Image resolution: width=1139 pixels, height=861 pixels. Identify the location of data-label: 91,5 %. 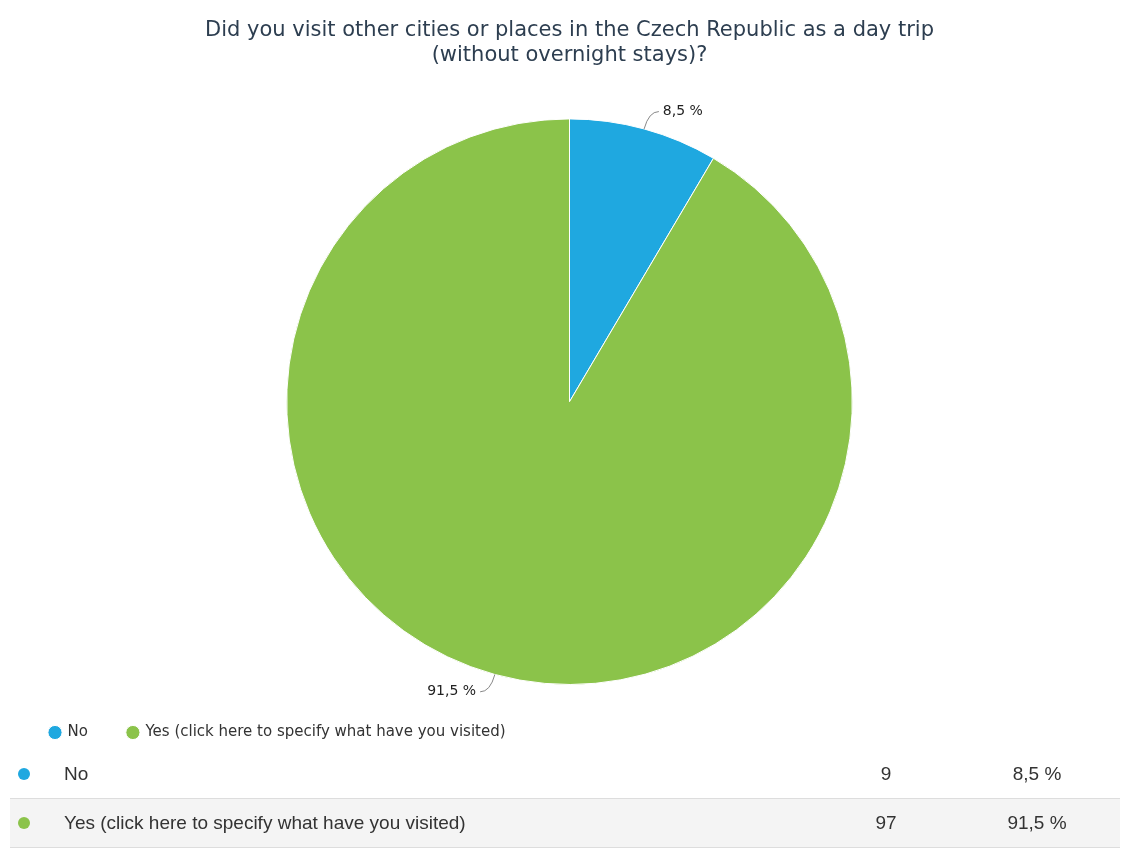
(452, 690).